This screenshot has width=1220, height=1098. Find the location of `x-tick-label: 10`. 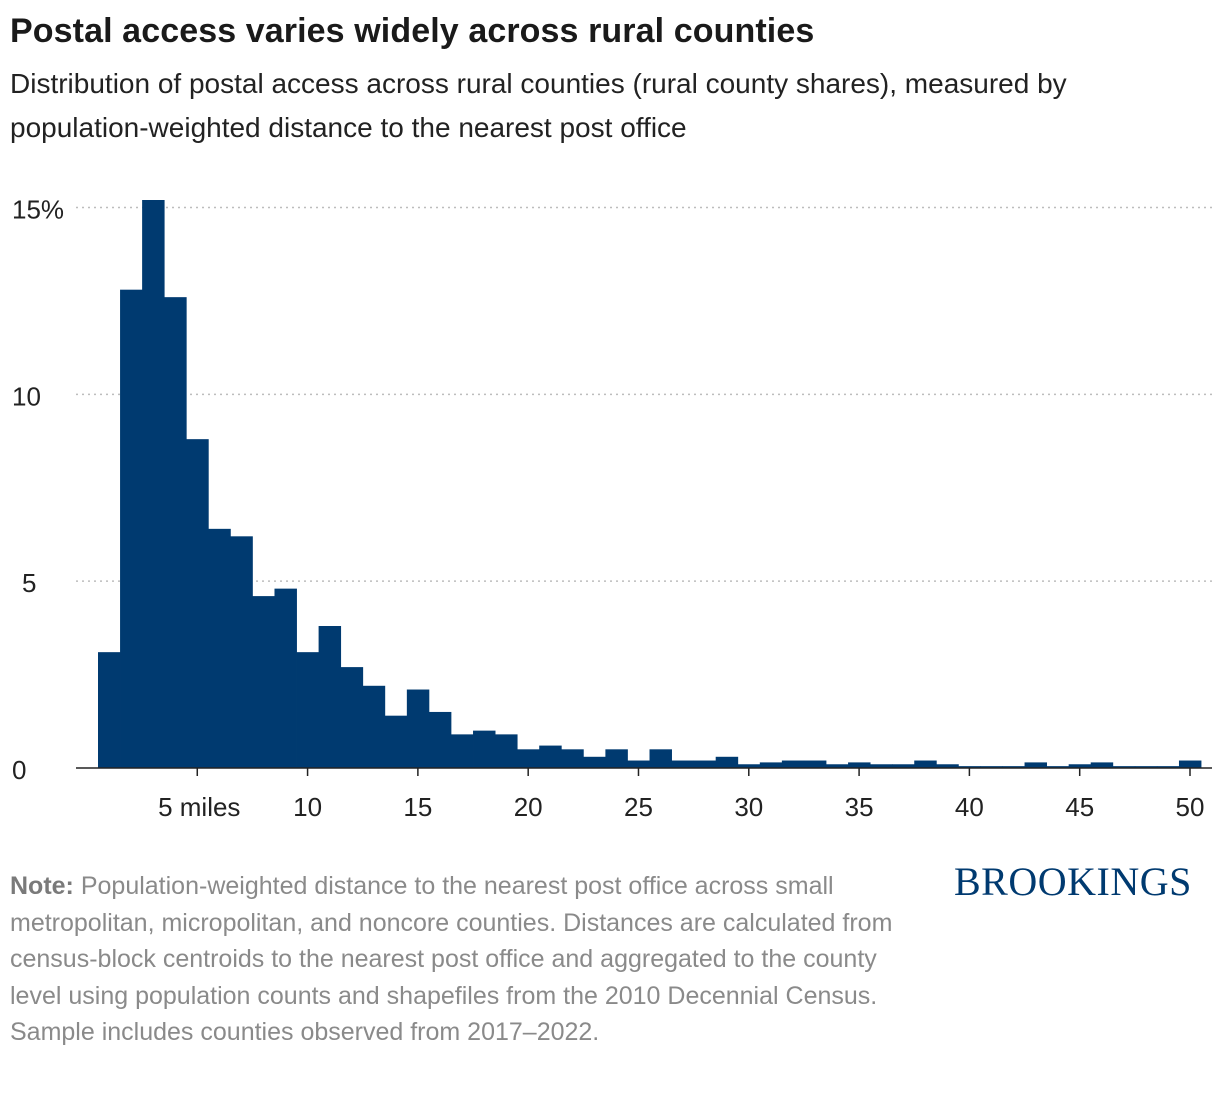

x-tick-label: 10 is located at coordinates (307, 807).